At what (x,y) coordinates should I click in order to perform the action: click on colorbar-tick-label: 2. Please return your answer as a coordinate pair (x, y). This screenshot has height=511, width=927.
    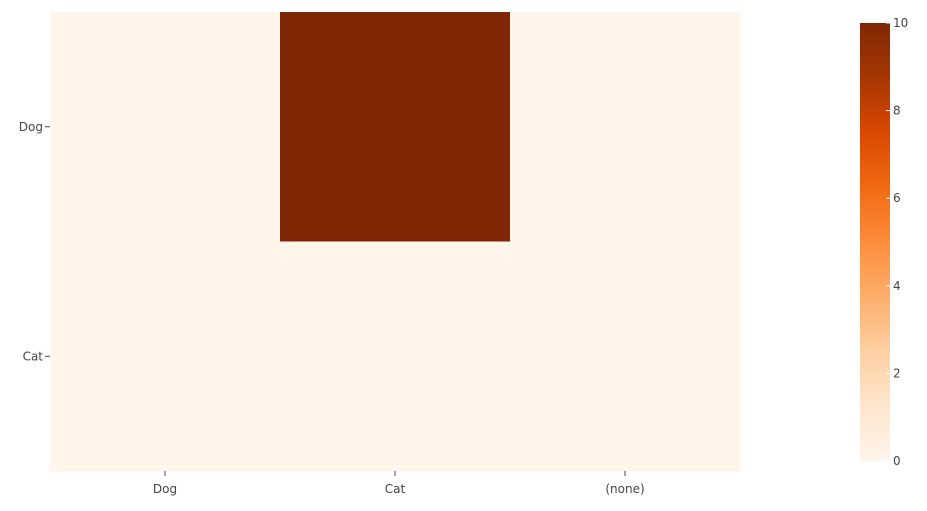
    Looking at the image, I should click on (897, 373).